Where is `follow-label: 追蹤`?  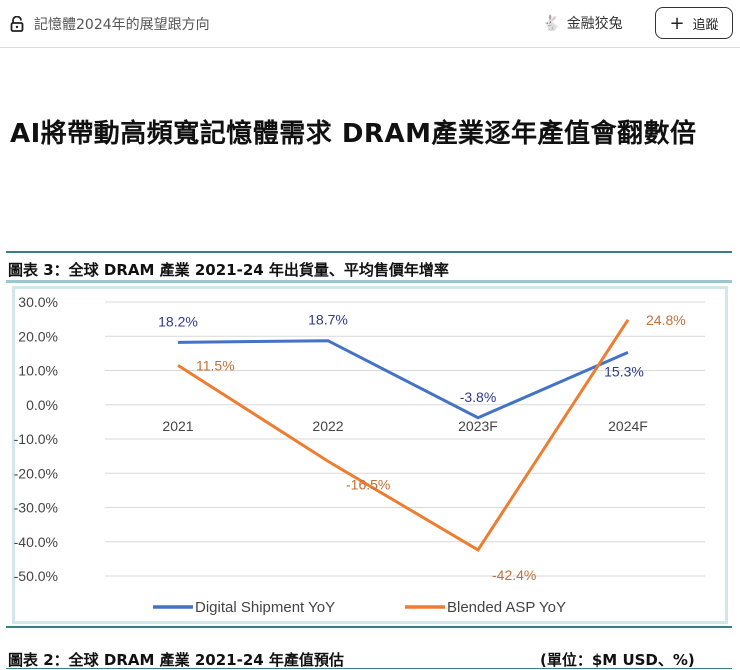 follow-label: 追蹤 is located at coordinates (705, 25).